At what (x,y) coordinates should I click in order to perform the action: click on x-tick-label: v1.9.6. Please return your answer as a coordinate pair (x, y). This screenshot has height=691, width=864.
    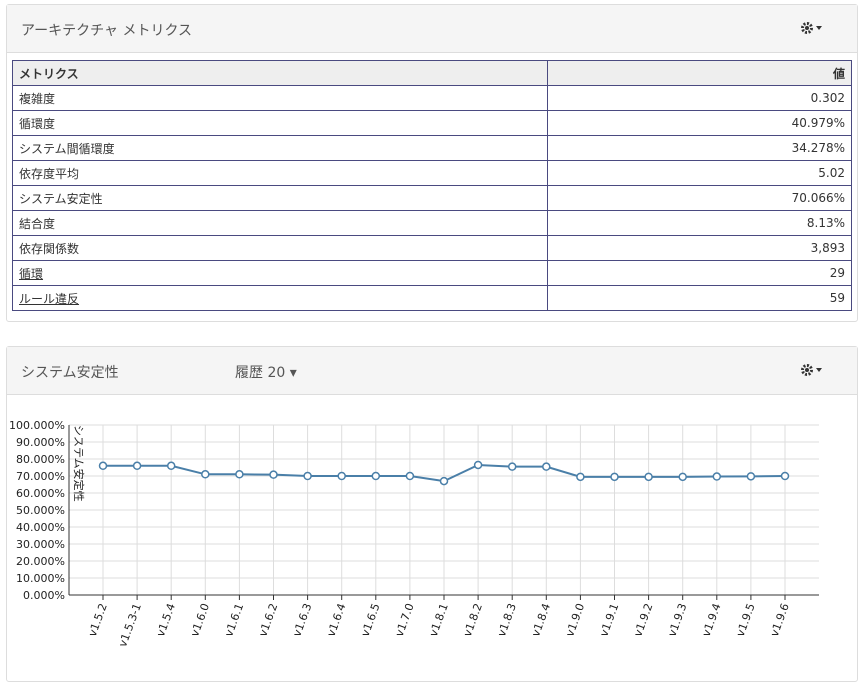
    Looking at the image, I should click on (780, 620).